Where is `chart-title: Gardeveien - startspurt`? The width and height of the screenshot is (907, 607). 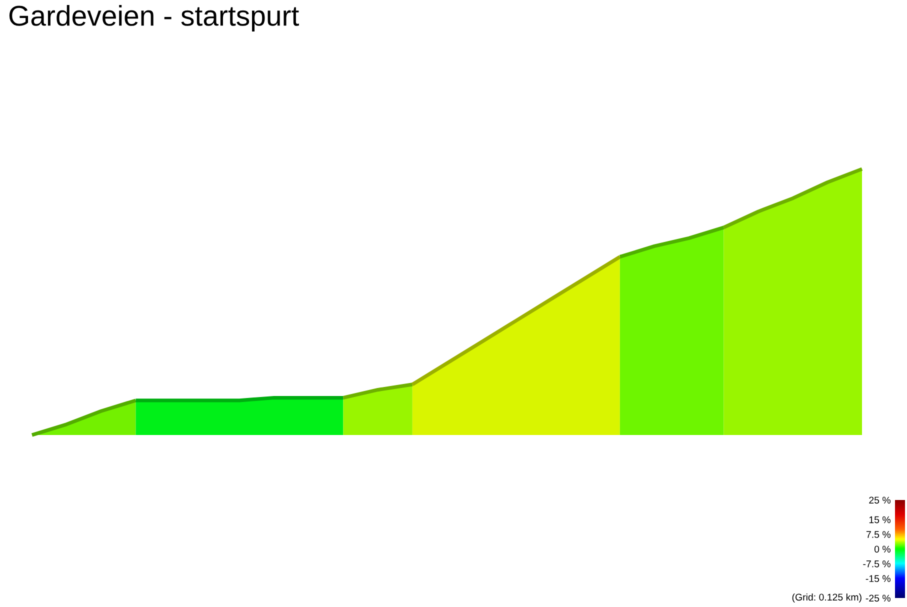 chart-title: Gardeveien - startspurt is located at coordinates (154, 18).